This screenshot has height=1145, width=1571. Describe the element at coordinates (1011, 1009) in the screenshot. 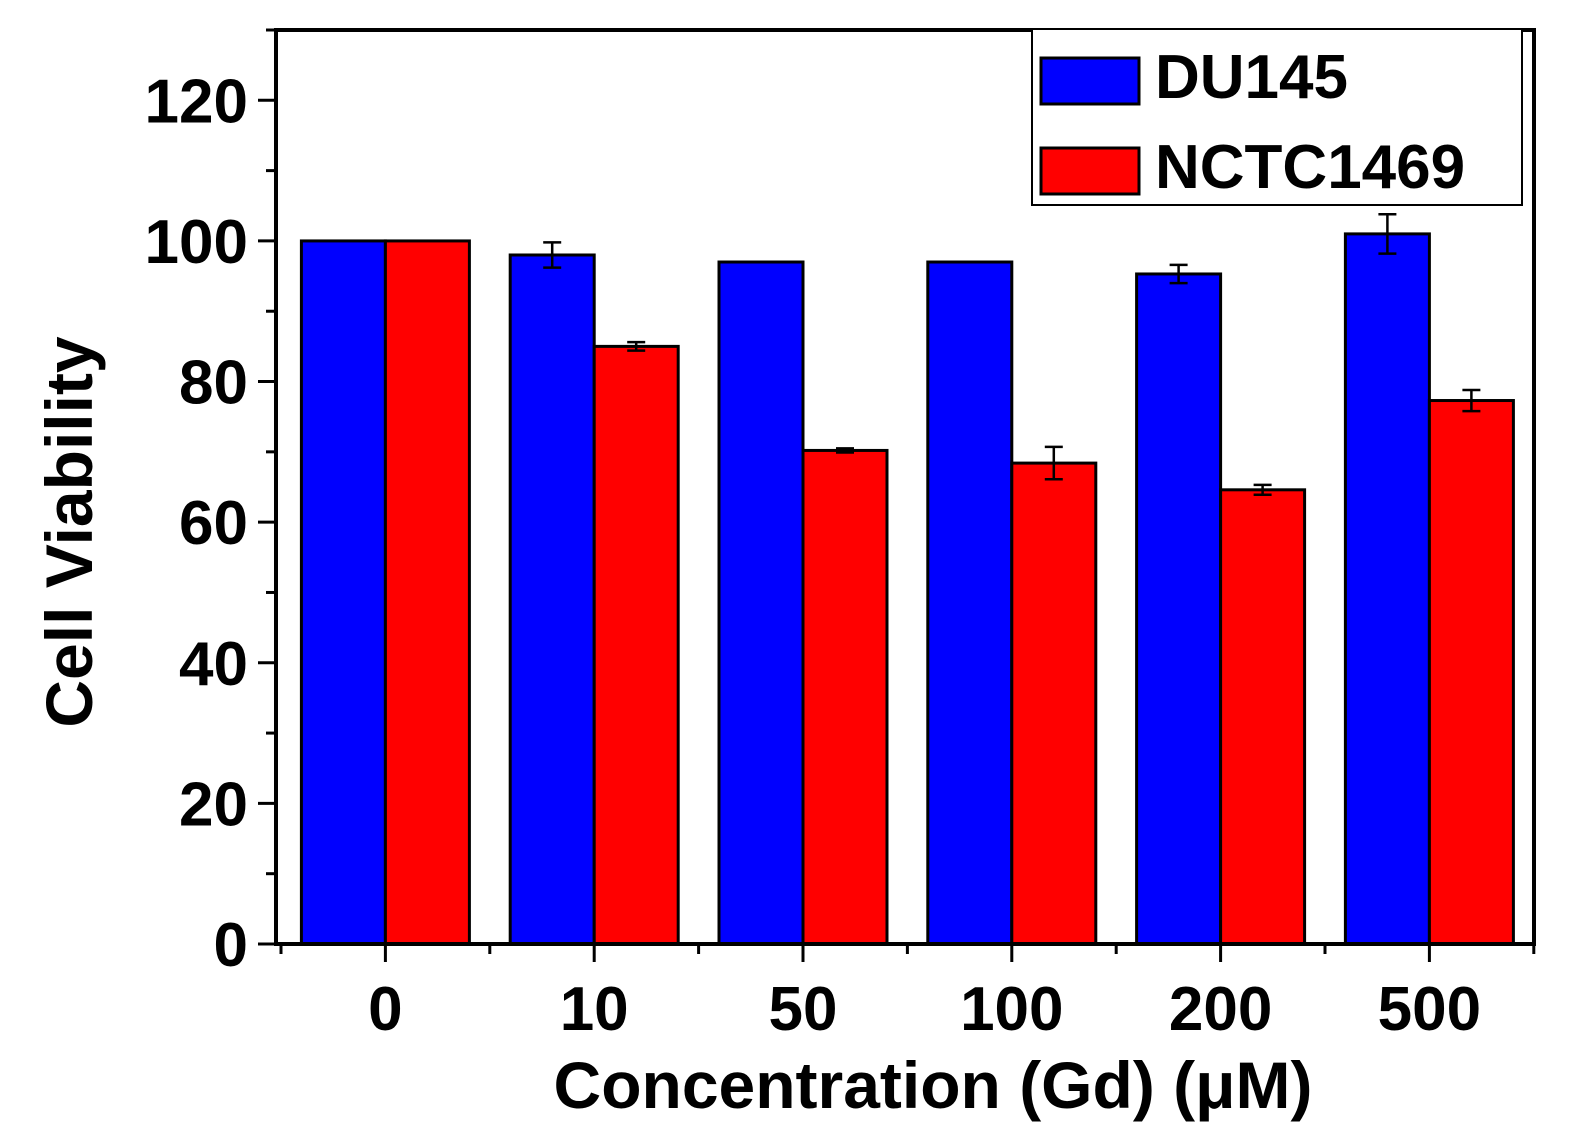

I see `x-tick-label-100: 100` at that location.